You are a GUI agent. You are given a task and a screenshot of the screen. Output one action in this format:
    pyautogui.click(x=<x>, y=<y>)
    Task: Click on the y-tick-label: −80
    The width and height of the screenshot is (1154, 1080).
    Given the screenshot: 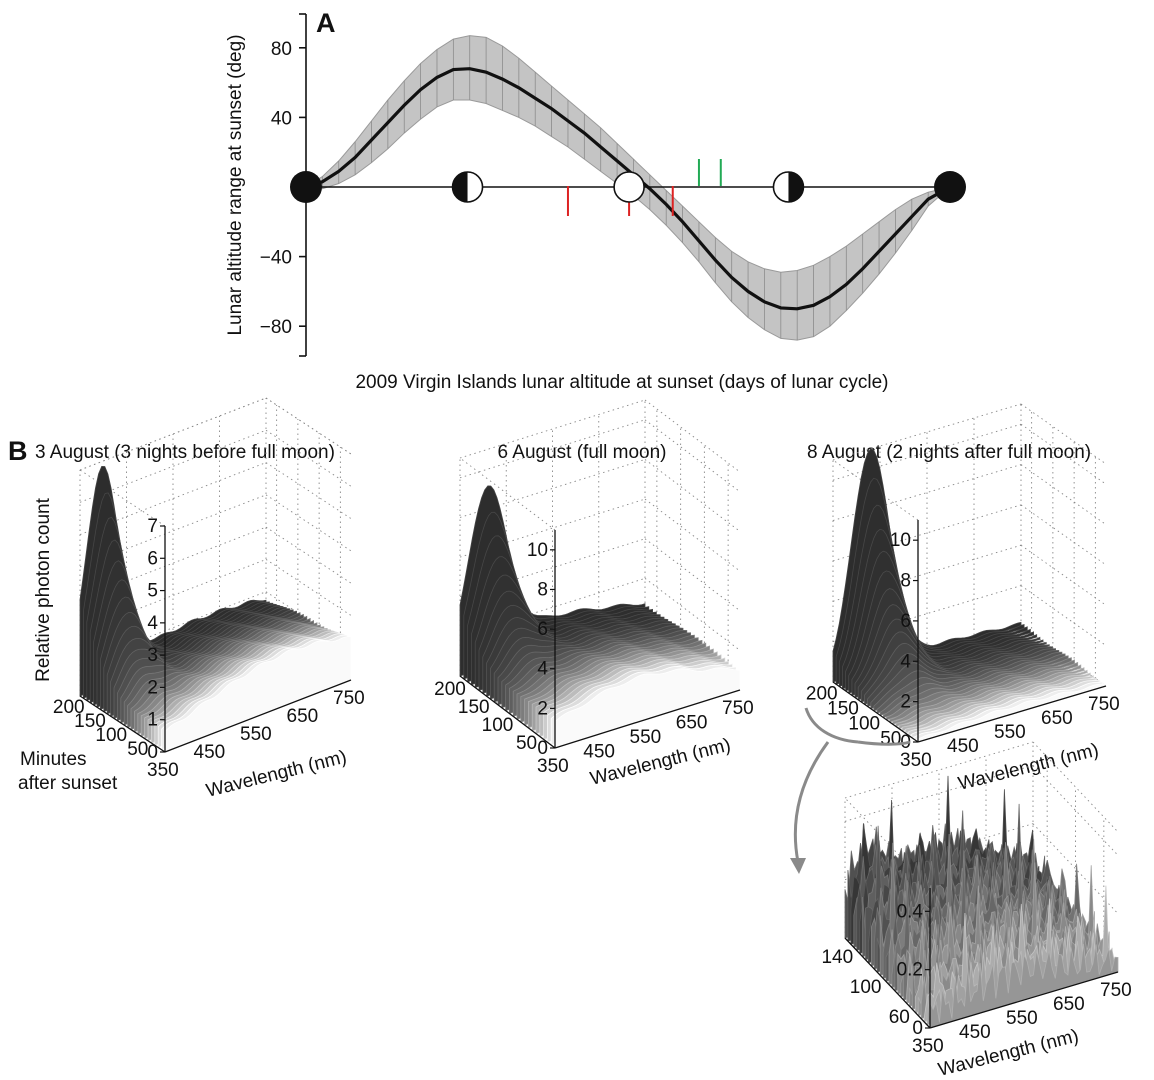 What is the action you would take?
    pyautogui.click(x=276, y=327)
    